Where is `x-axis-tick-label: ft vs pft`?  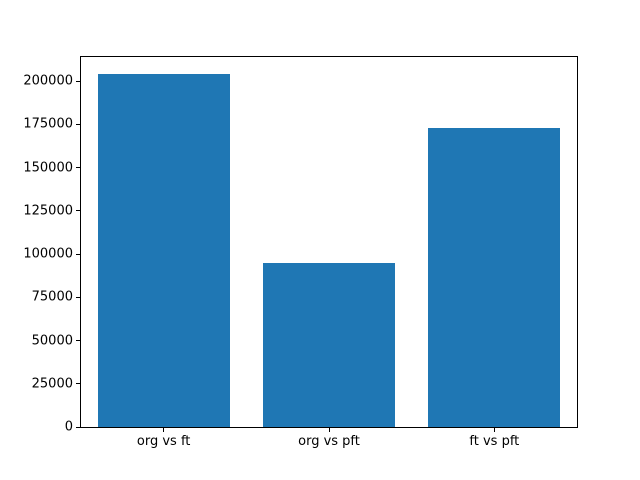
x-axis-tick-label: ft vs pft is located at coordinates (494, 441).